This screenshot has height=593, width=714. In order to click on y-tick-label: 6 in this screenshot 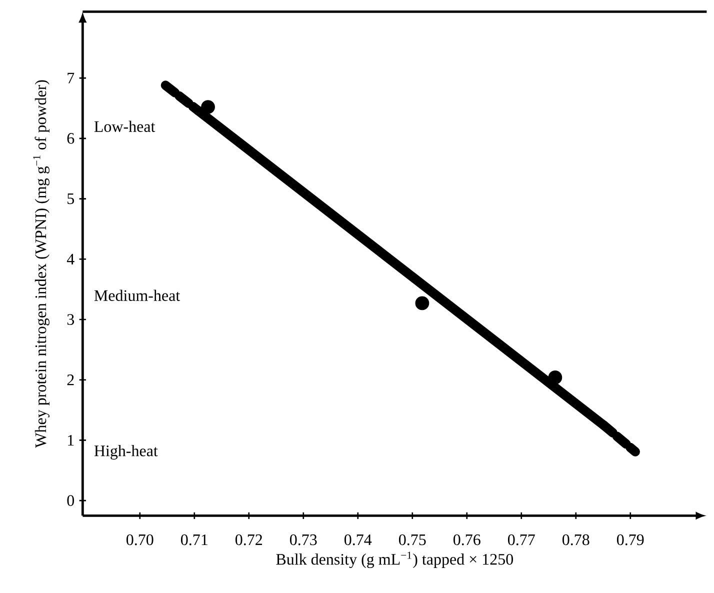, I will do `click(70, 138)`.